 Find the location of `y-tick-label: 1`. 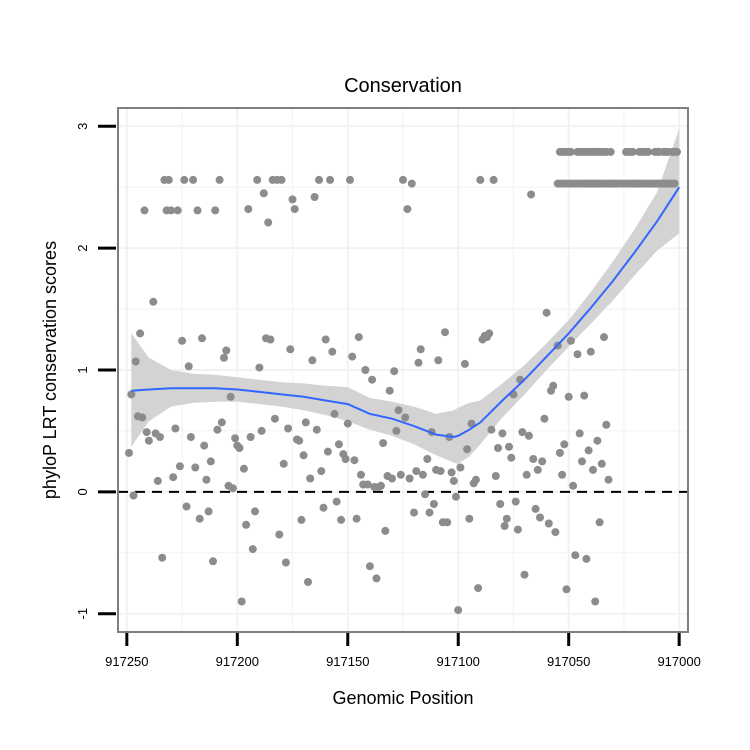

y-tick-label: 1 is located at coordinates (82, 369).